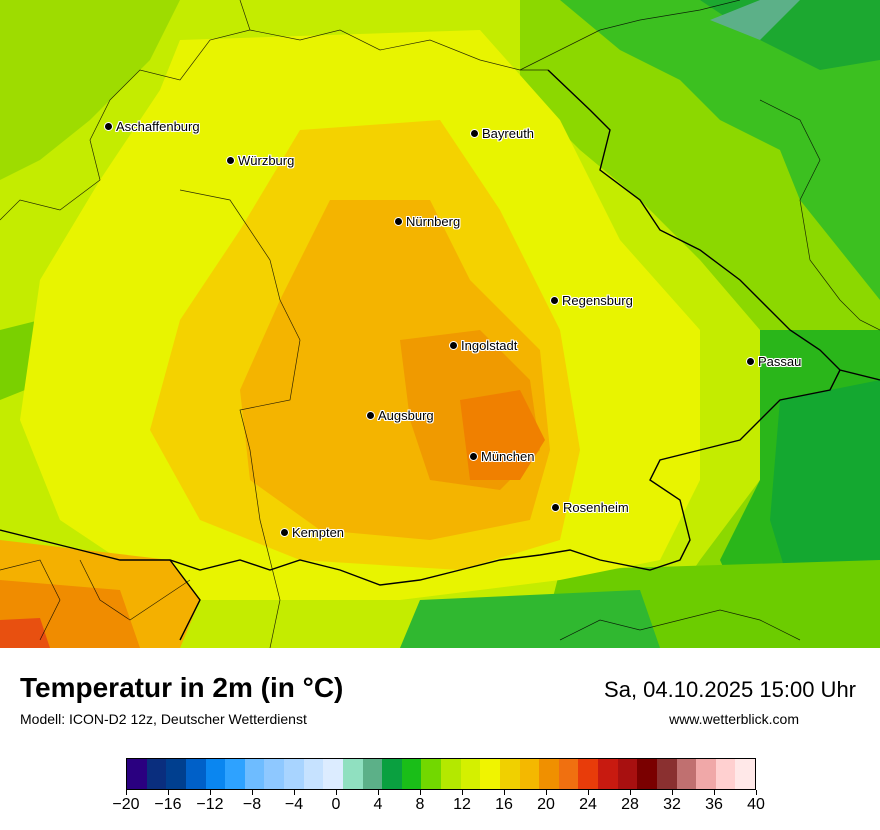 Image resolution: width=880 pixels, height=830 pixels. What do you see at coordinates (420, 804) in the screenshot?
I see `colorbar-tick-label: 8` at bounding box center [420, 804].